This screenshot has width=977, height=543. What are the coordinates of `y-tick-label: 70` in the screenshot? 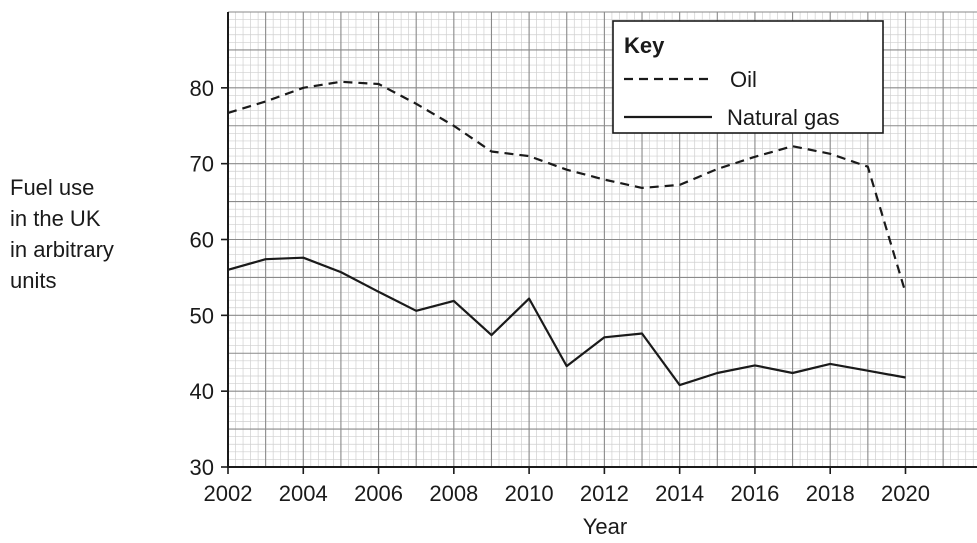 It's located at (202, 164).